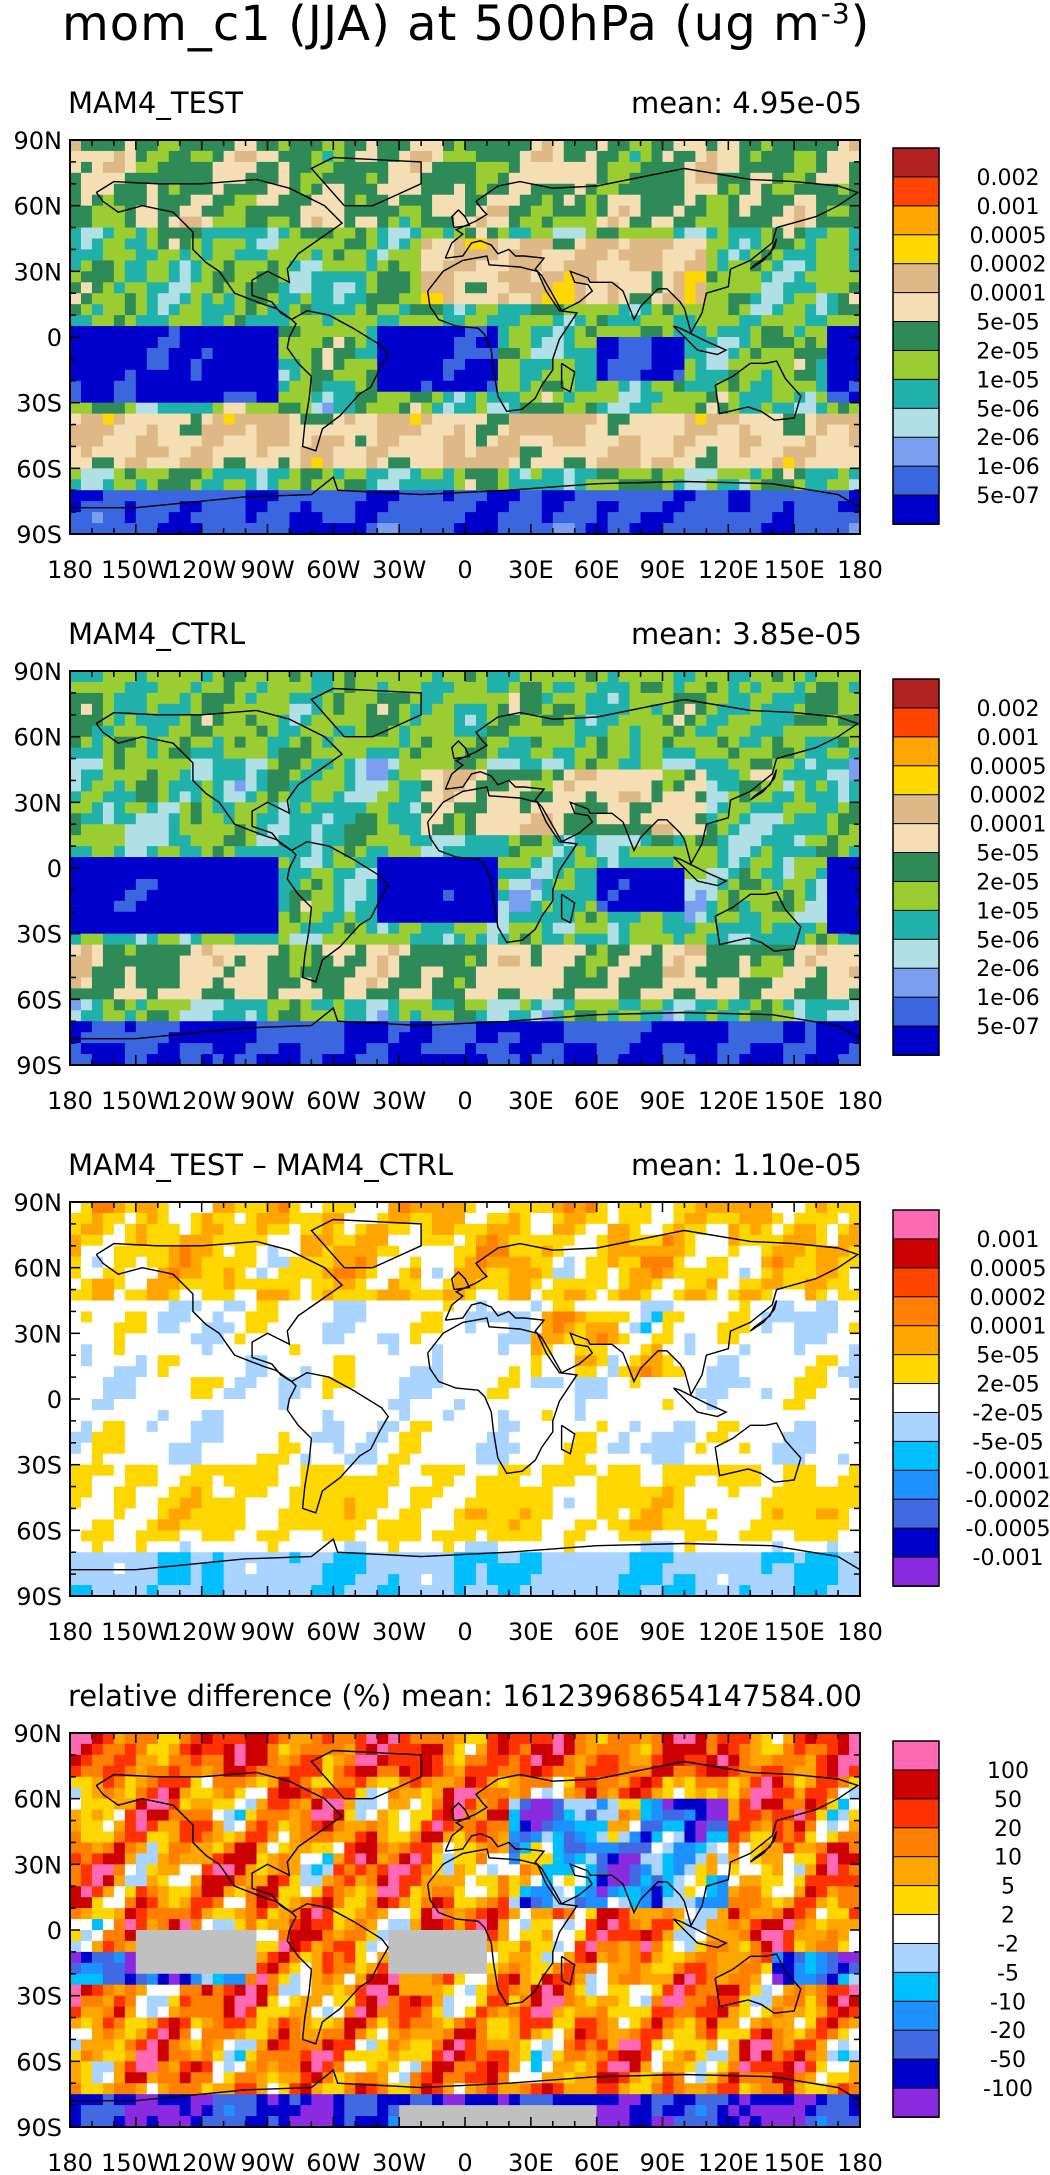  Describe the element at coordinates (1007, 323) in the screenshot. I see `colorbar-label: 5e-05` at that location.